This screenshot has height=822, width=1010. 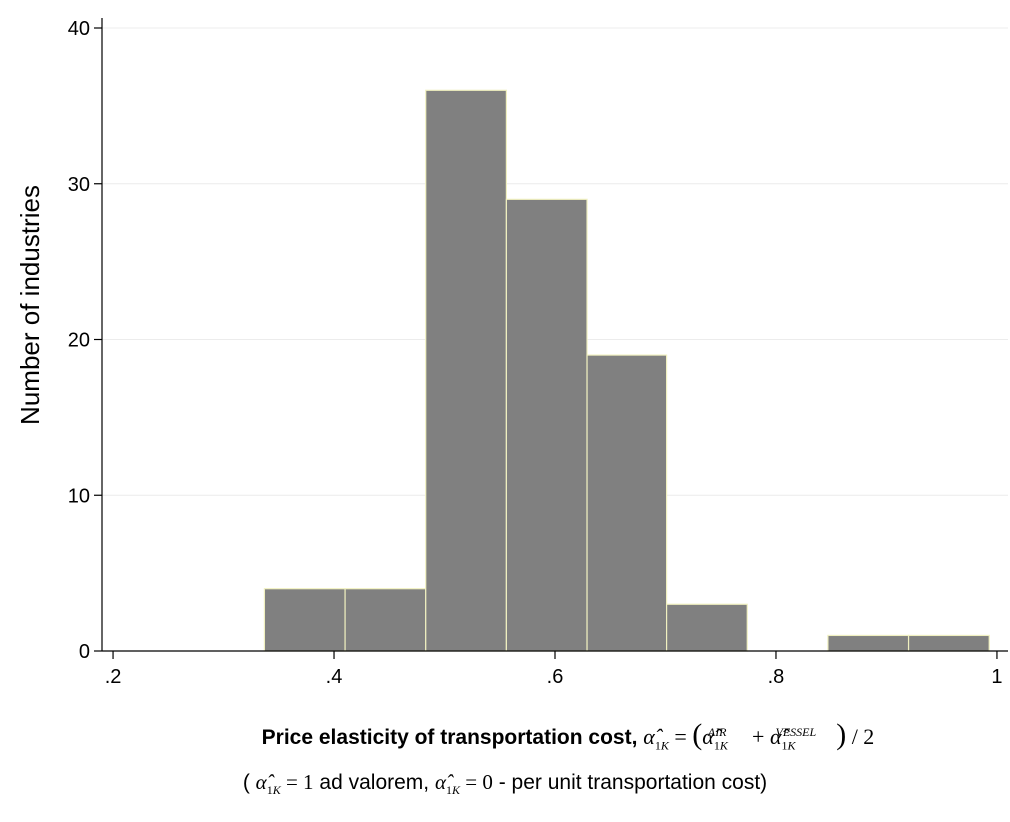 What do you see at coordinates (449, 737) in the screenshot?
I see `x-axis-label-text: Price elasticity of transportation cost,` at bounding box center [449, 737].